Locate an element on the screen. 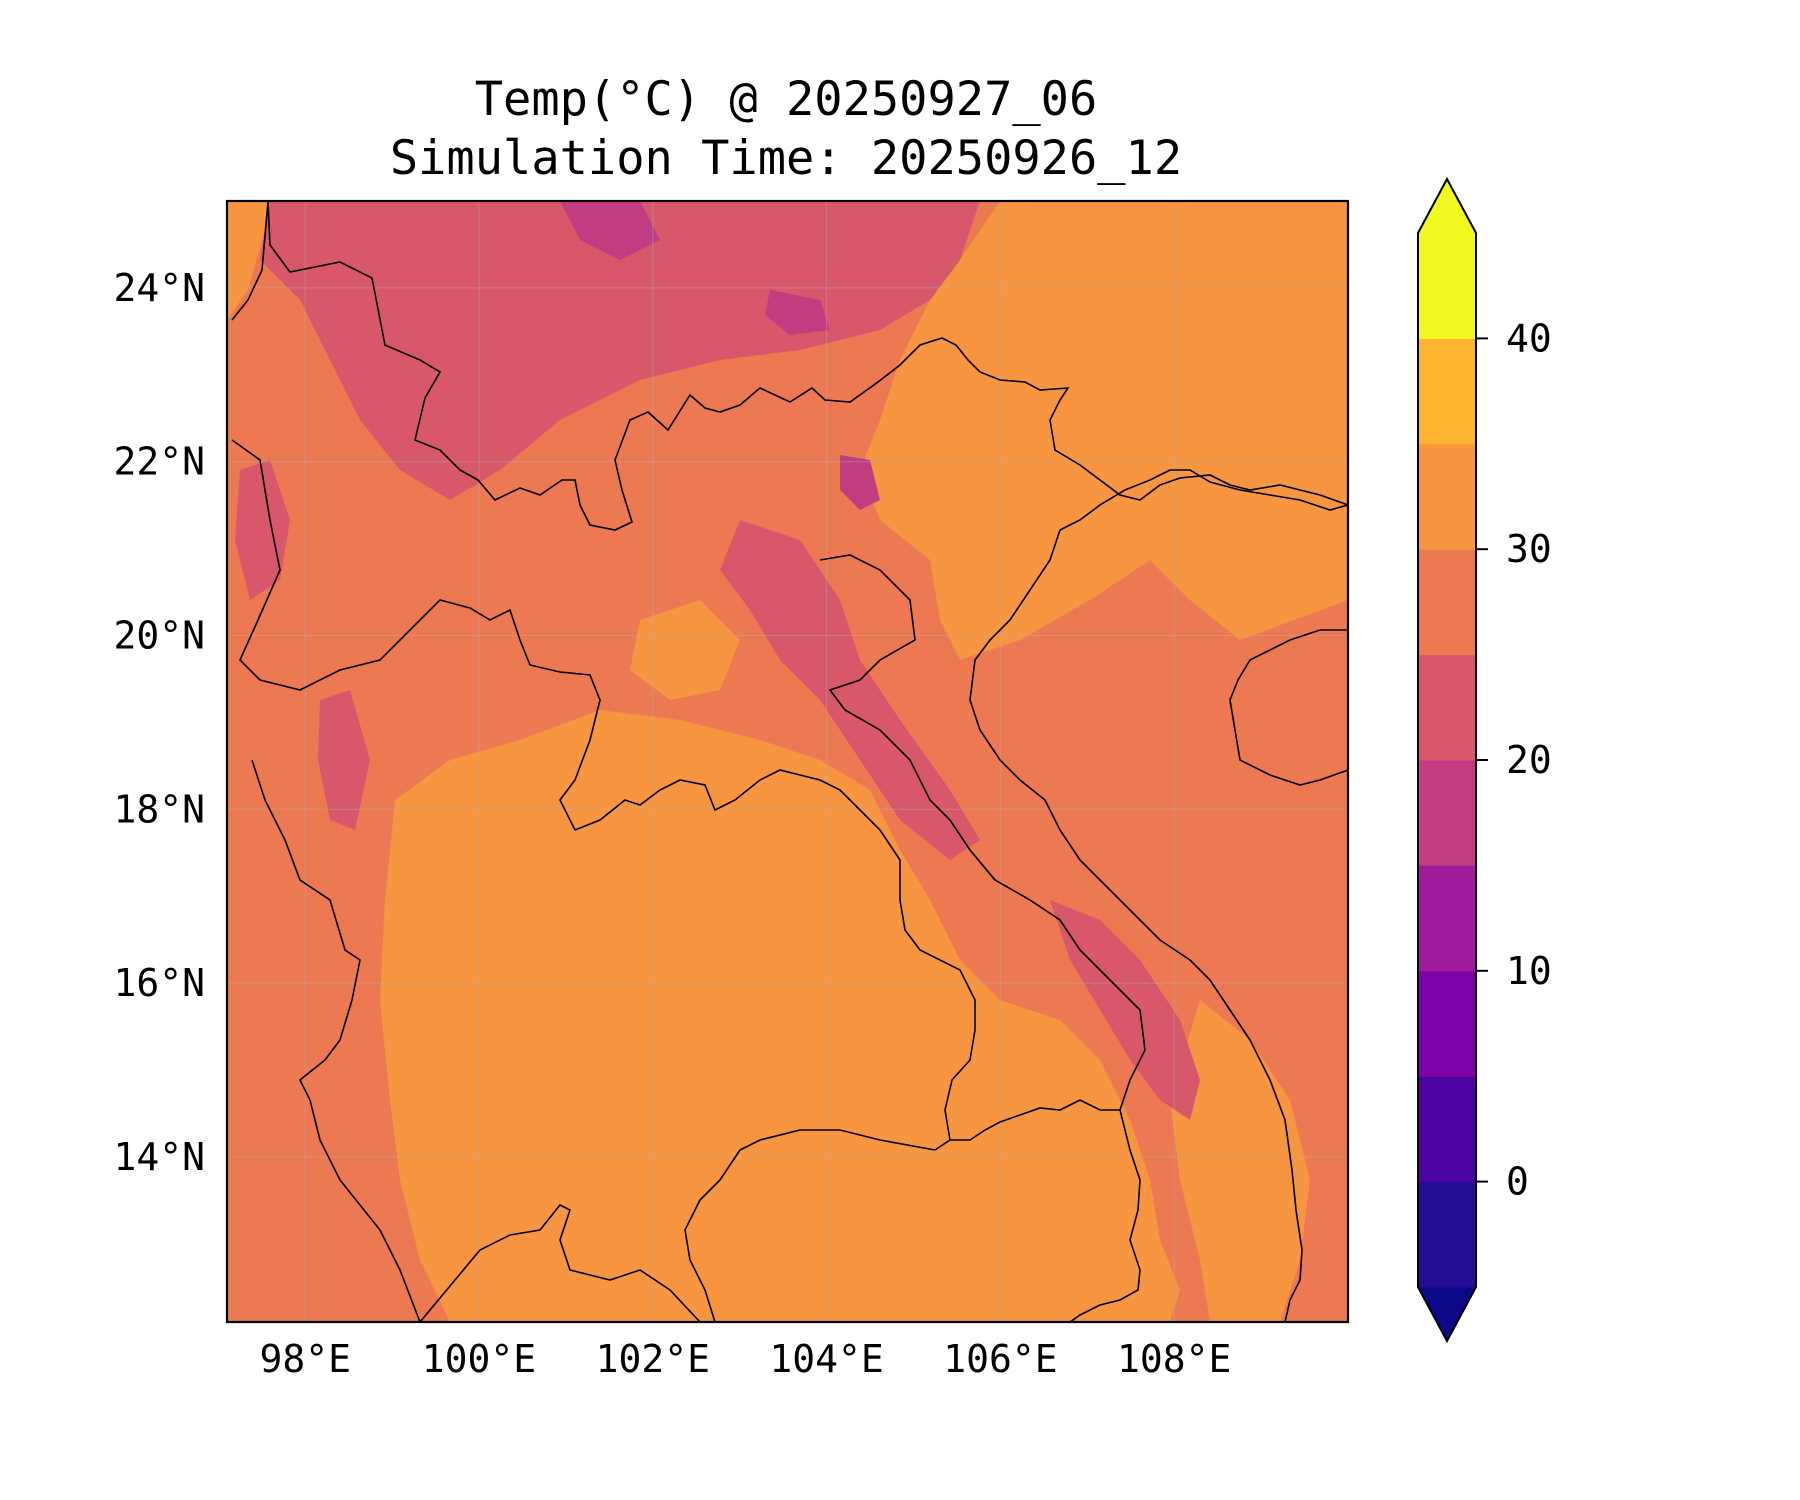 This screenshot has width=1800, height=1500. warm-region-north-plateau is located at coordinates (685, 650).